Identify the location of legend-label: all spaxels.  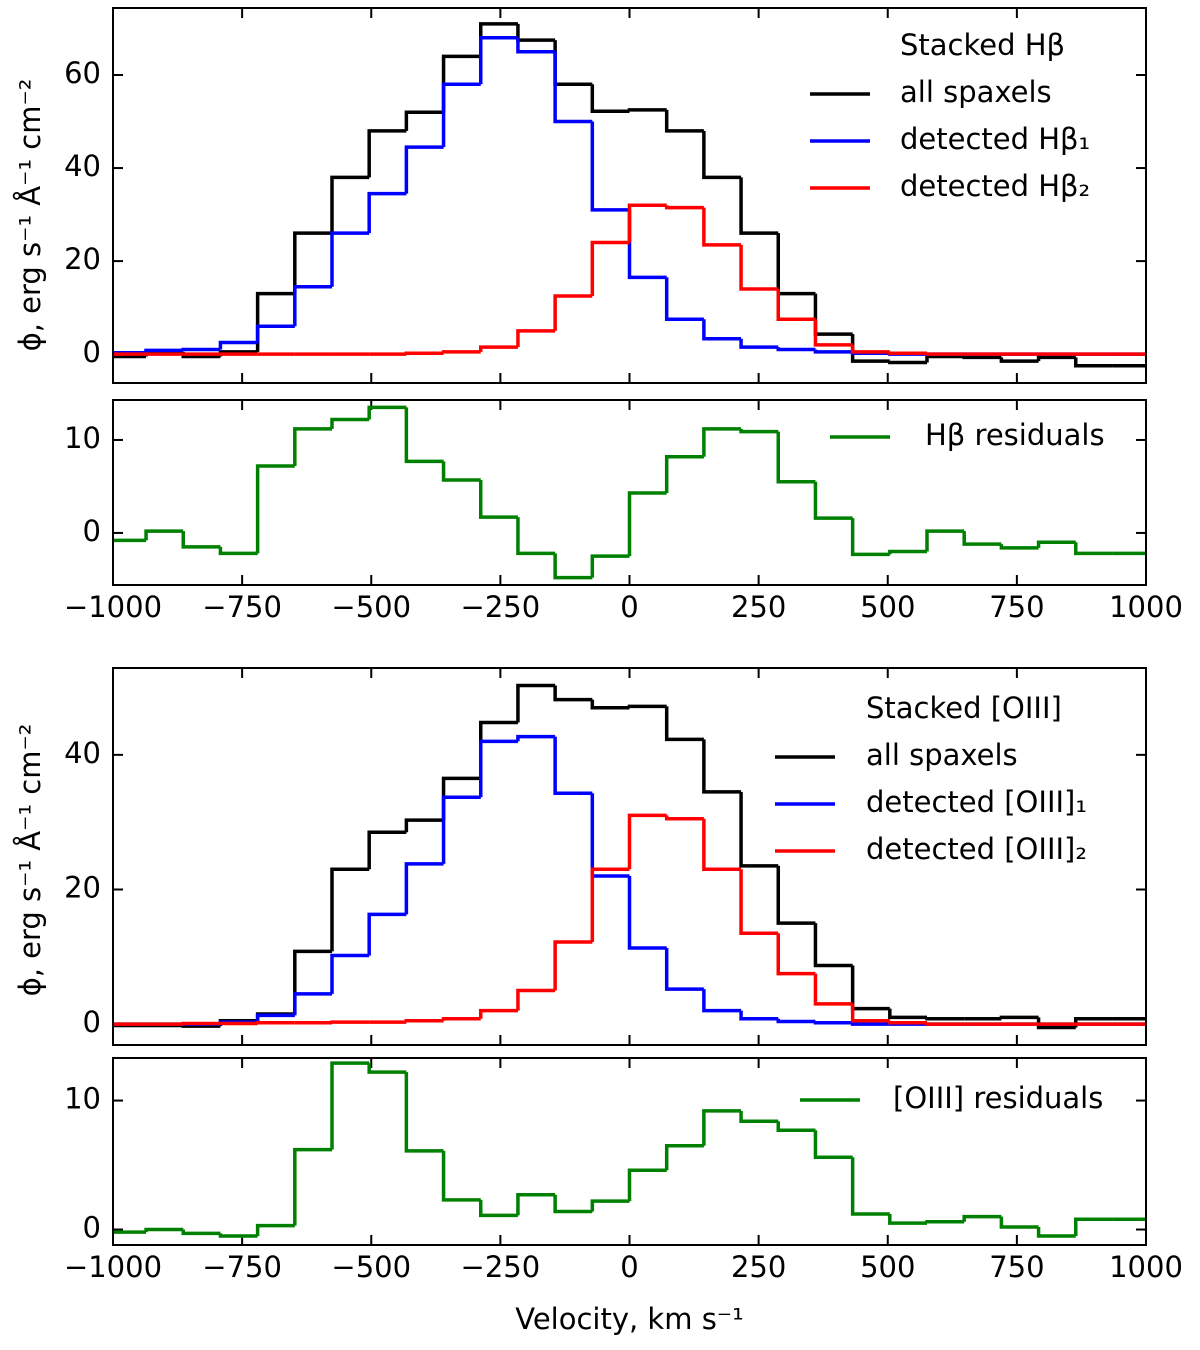
(976, 92).